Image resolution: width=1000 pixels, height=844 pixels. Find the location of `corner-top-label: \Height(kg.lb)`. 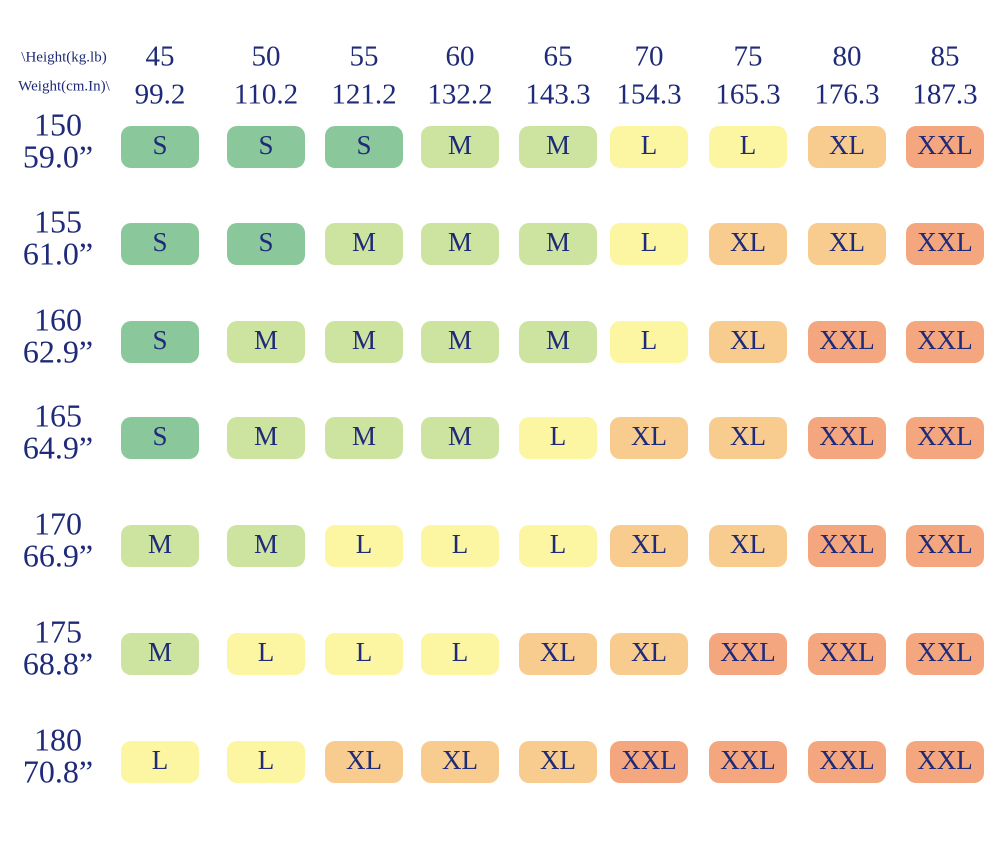

corner-top-label: \Height(kg.lb) is located at coordinates (63, 57).